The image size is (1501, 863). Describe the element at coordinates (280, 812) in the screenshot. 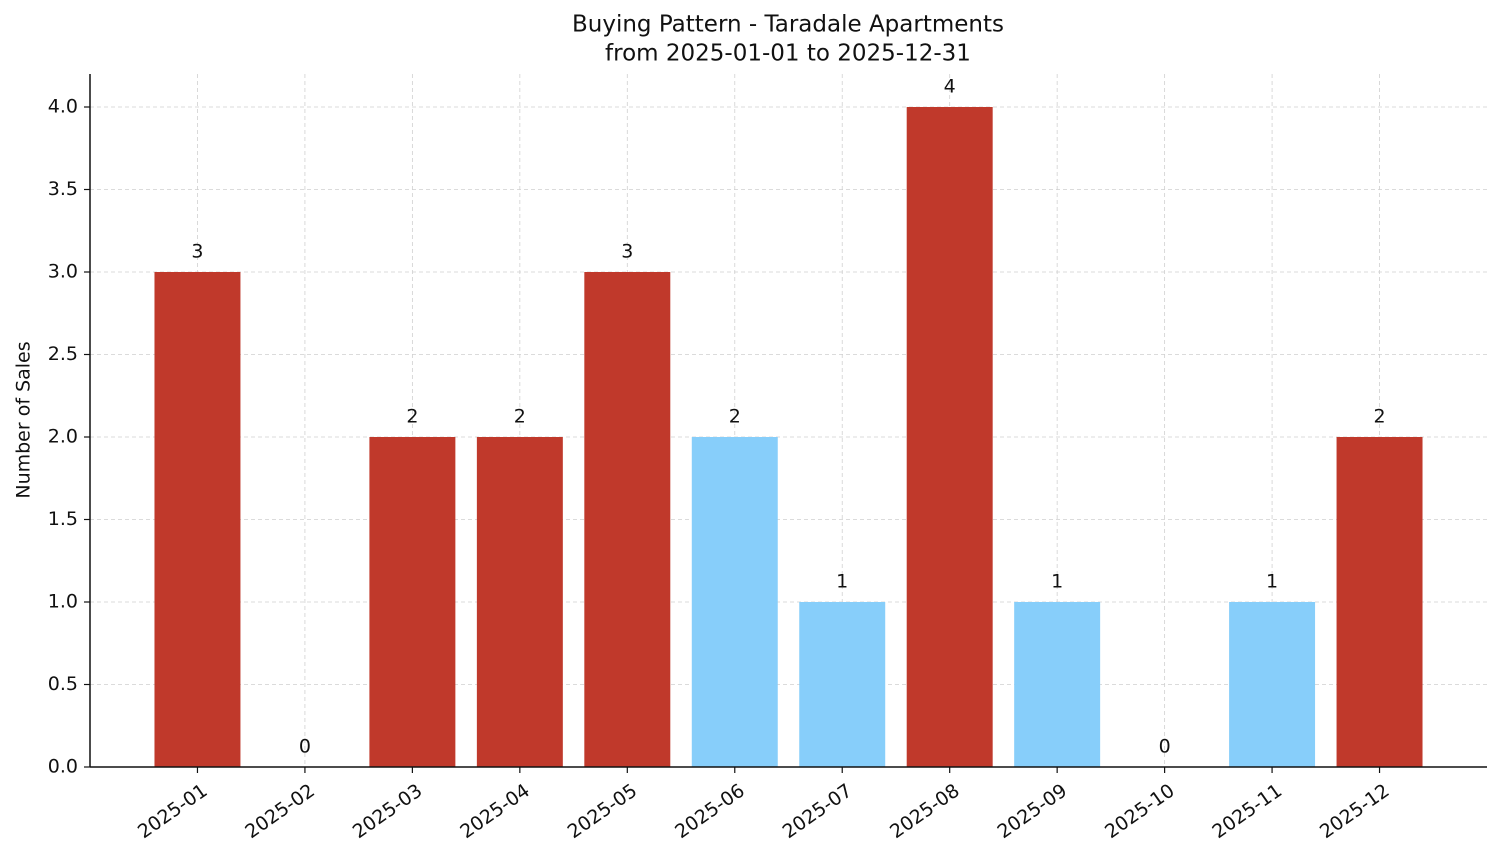

I see `x-tick-label: 2025-02` at that location.